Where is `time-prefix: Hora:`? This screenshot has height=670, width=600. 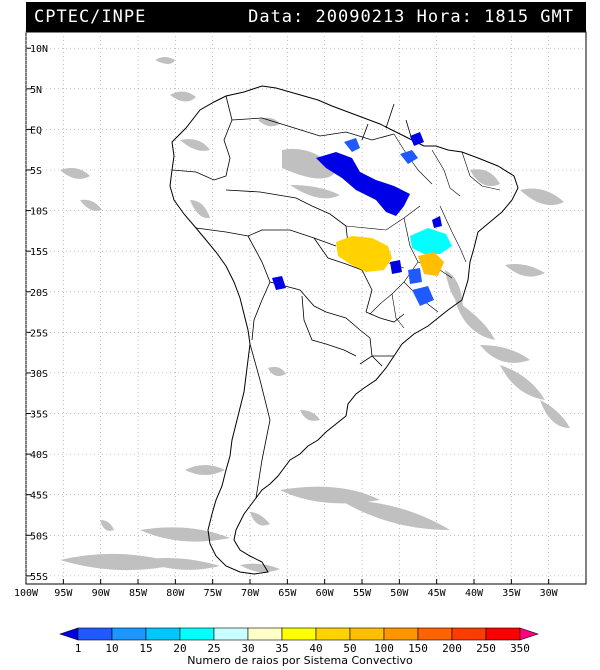
time-prefix: Hora: is located at coordinates (444, 17).